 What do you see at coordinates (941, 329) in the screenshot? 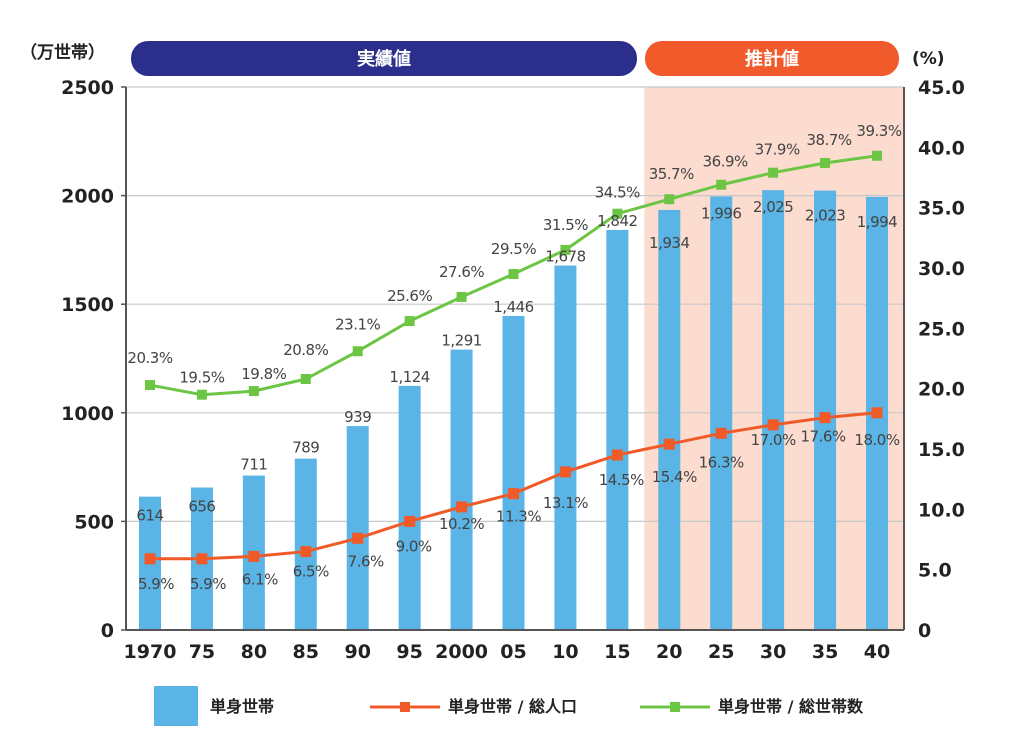
I see `right-tick-label: 25.0` at bounding box center [941, 329].